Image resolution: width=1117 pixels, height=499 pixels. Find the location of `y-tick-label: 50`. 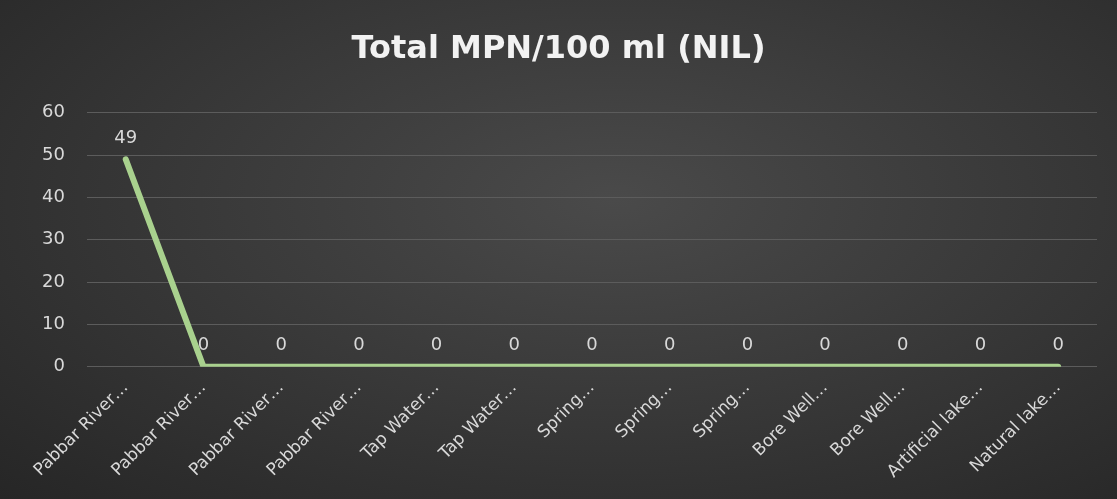

y-tick-label: 50 is located at coordinates (53, 153).